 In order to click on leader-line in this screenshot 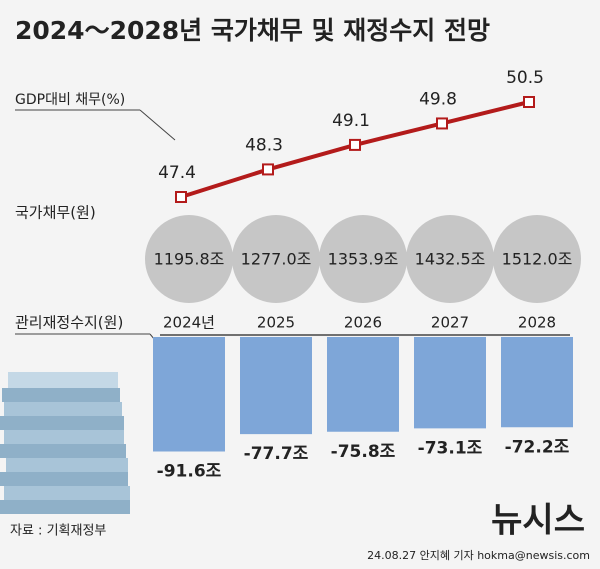, I will do `click(157, 125)`.